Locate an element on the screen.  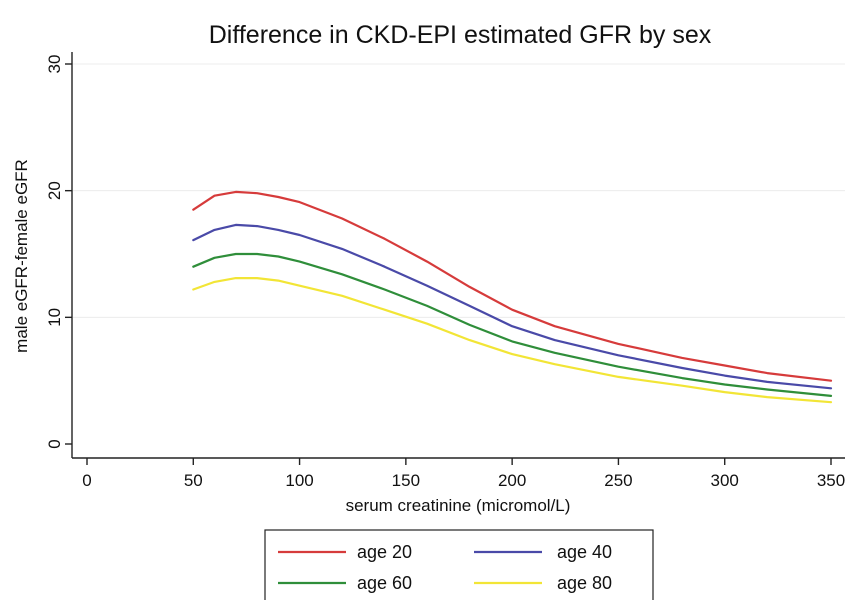
legend-label: age 40 is located at coordinates (584, 552).